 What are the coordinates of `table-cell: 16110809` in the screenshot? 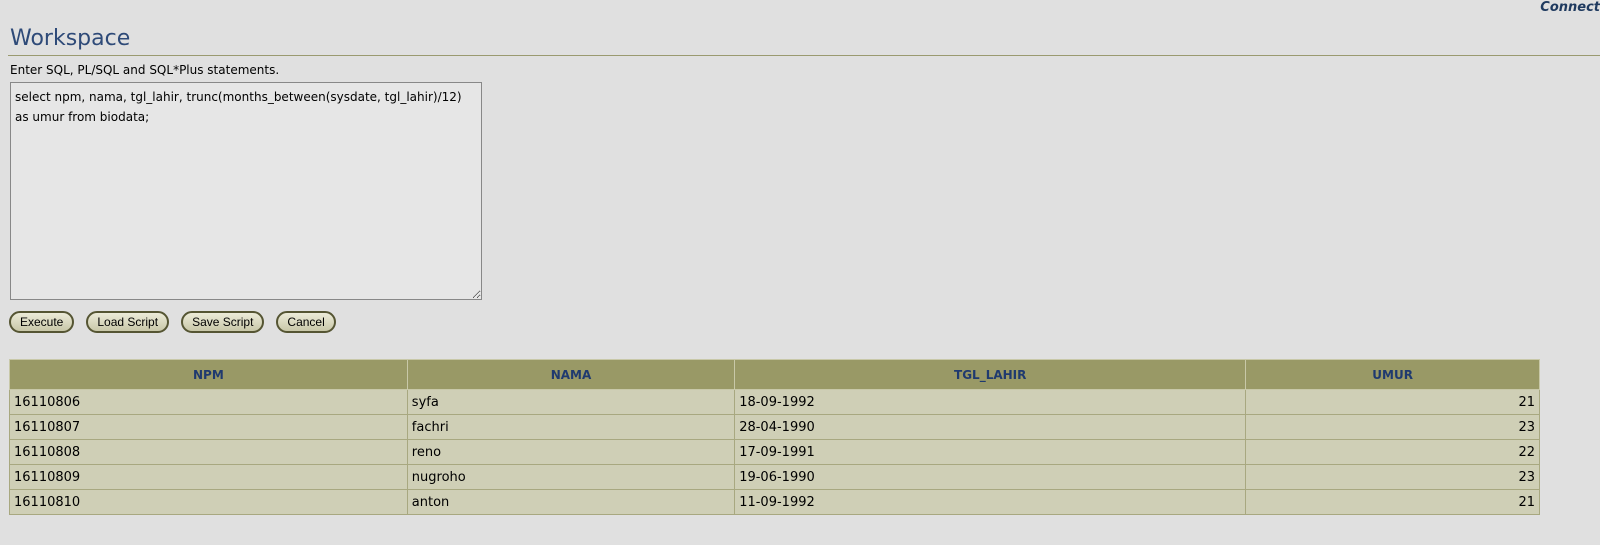 It's located at (208, 477).